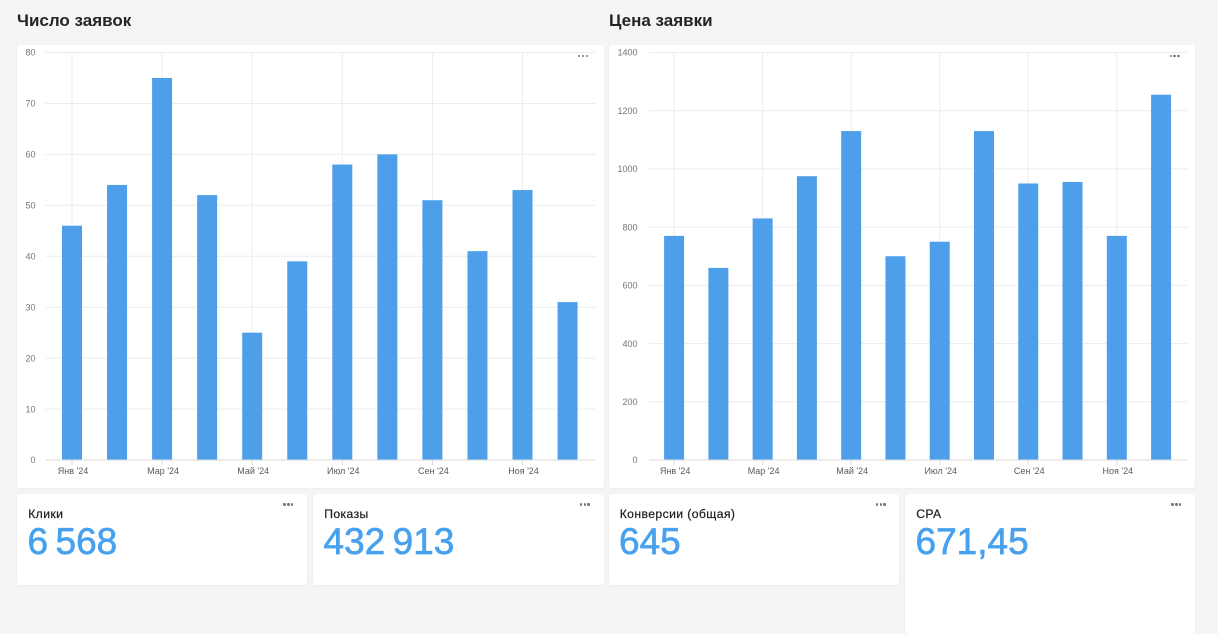 This screenshot has height=634, width=1218. What do you see at coordinates (30, 53) in the screenshot?
I see `svg-text: 80` at bounding box center [30, 53].